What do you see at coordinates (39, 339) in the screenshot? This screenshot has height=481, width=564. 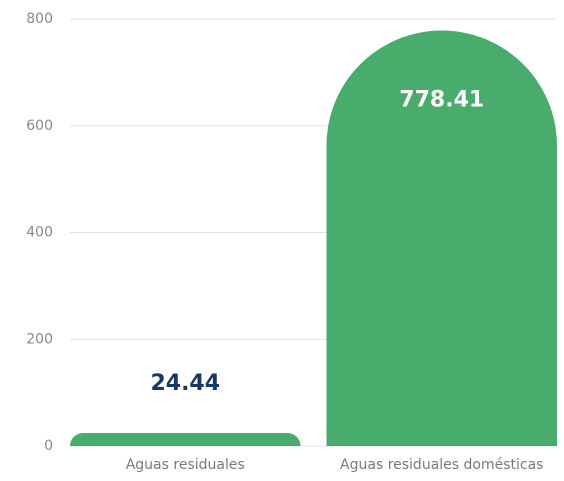 I see `y-tick-label: 200` at bounding box center [39, 339].